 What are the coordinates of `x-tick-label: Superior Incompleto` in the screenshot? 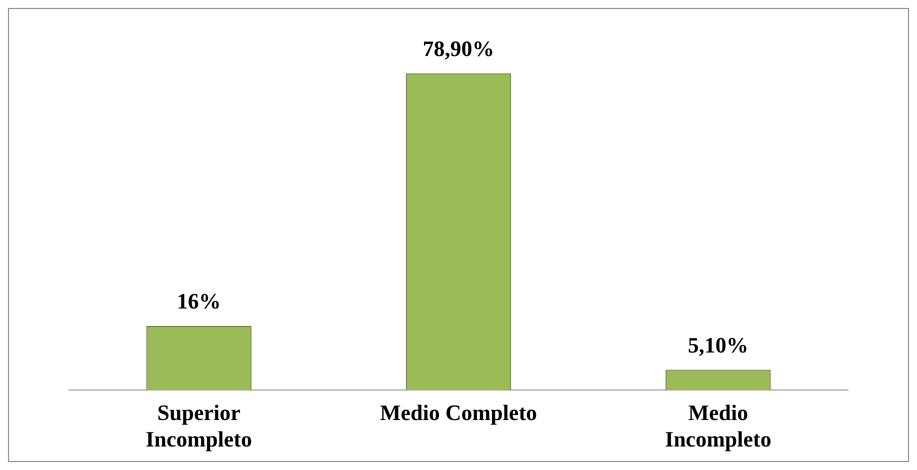 It's located at (199, 426).